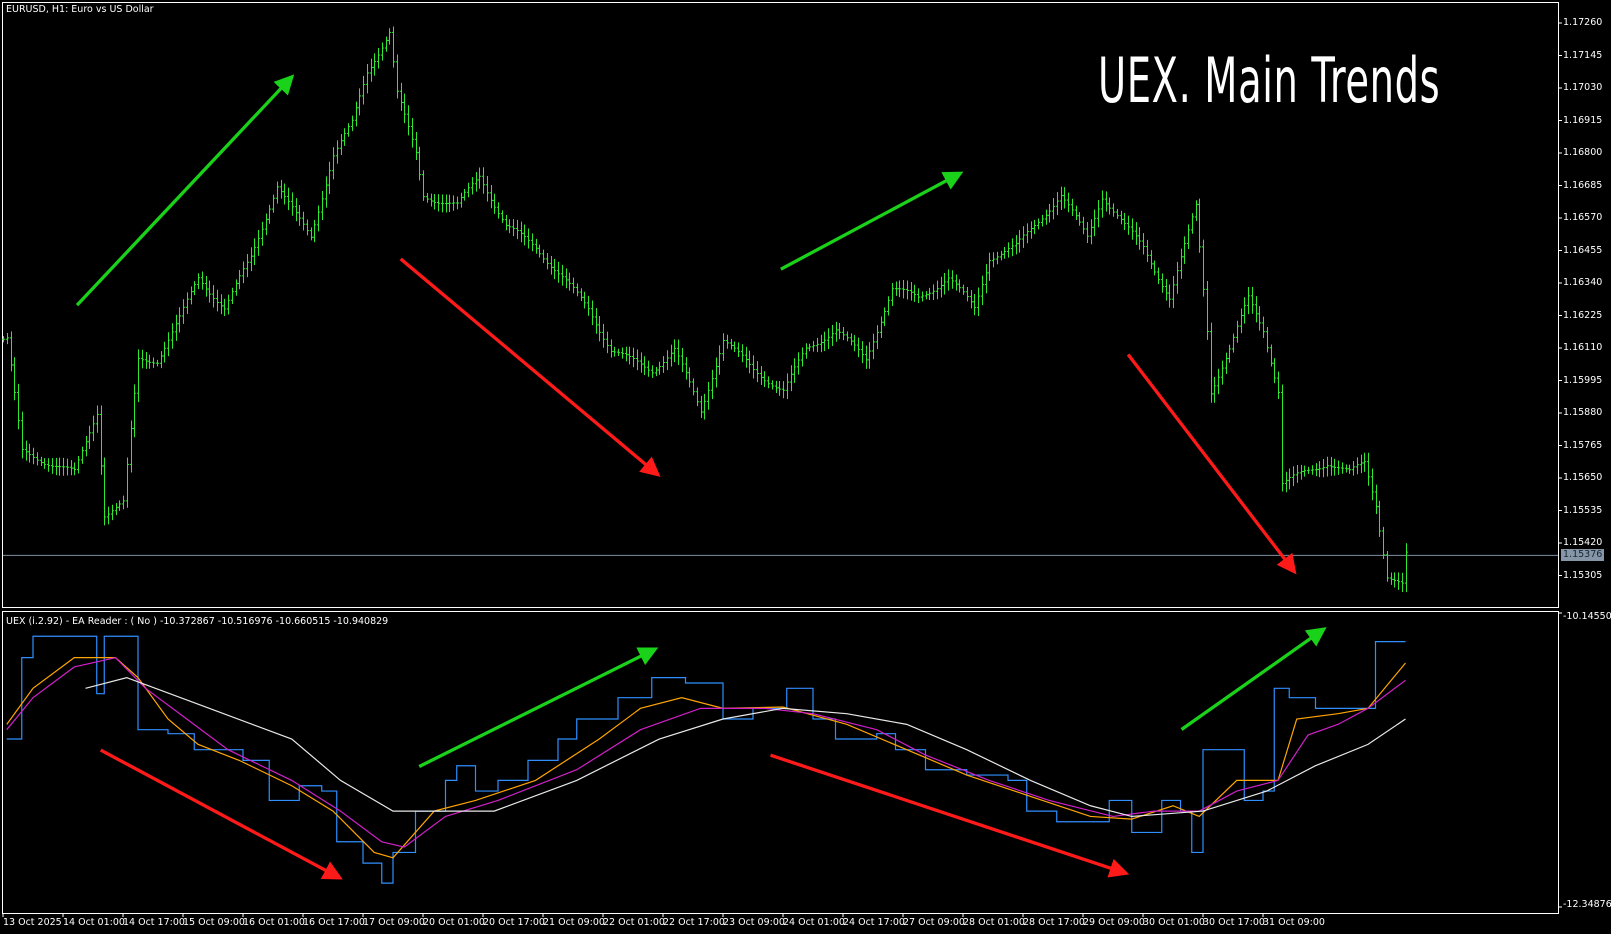 The width and height of the screenshot is (1611, 934). What do you see at coordinates (1583, 510) in the screenshot?
I see `price-axis-label: 1.15535` at bounding box center [1583, 510].